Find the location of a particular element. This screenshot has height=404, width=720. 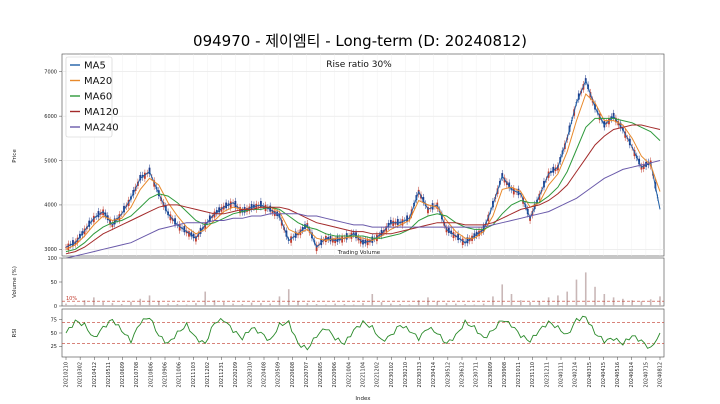

rsi-y-tick-label: 75 is located at coordinates (54, 320).